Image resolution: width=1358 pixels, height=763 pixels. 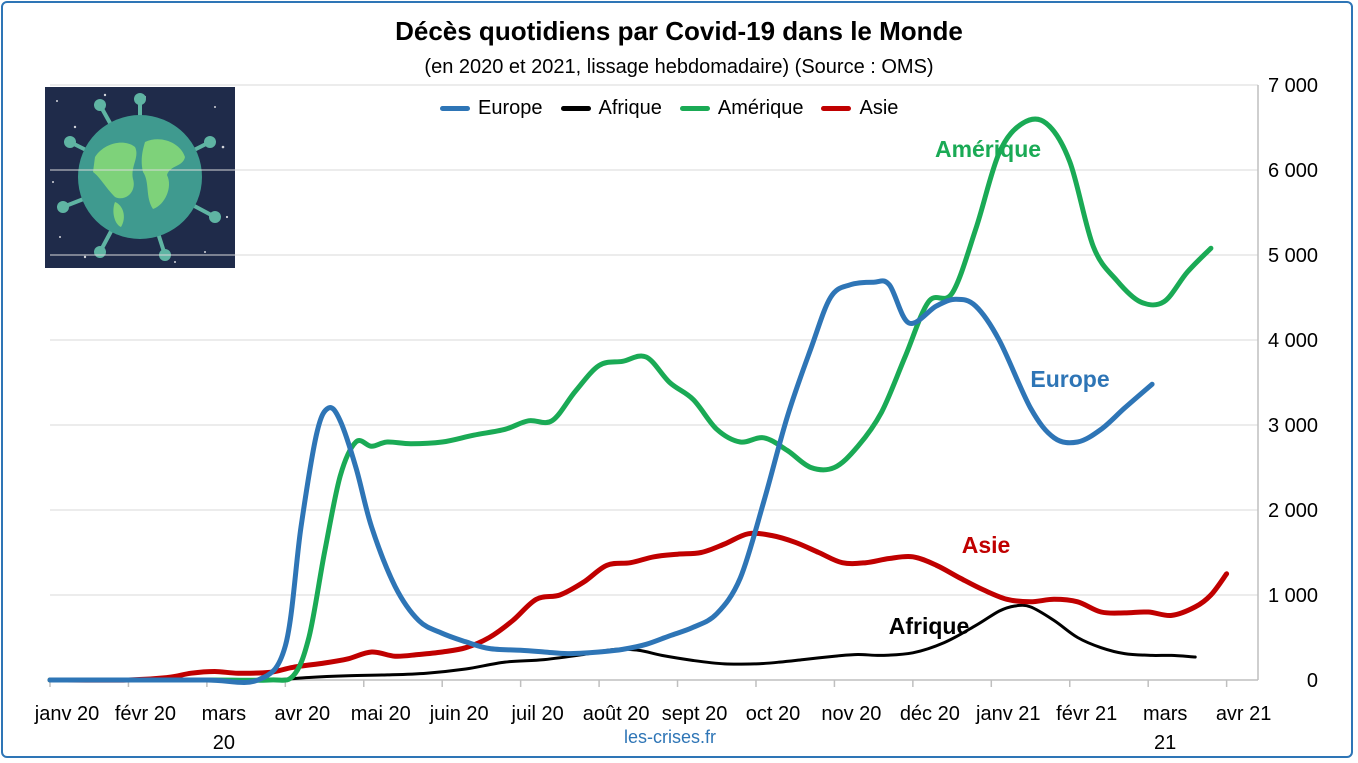 What do you see at coordinates (678, 108) in the screenshot?
I see `chart-legend: Europe Afrique Amérique Asie` at bounding box center [678, 108].